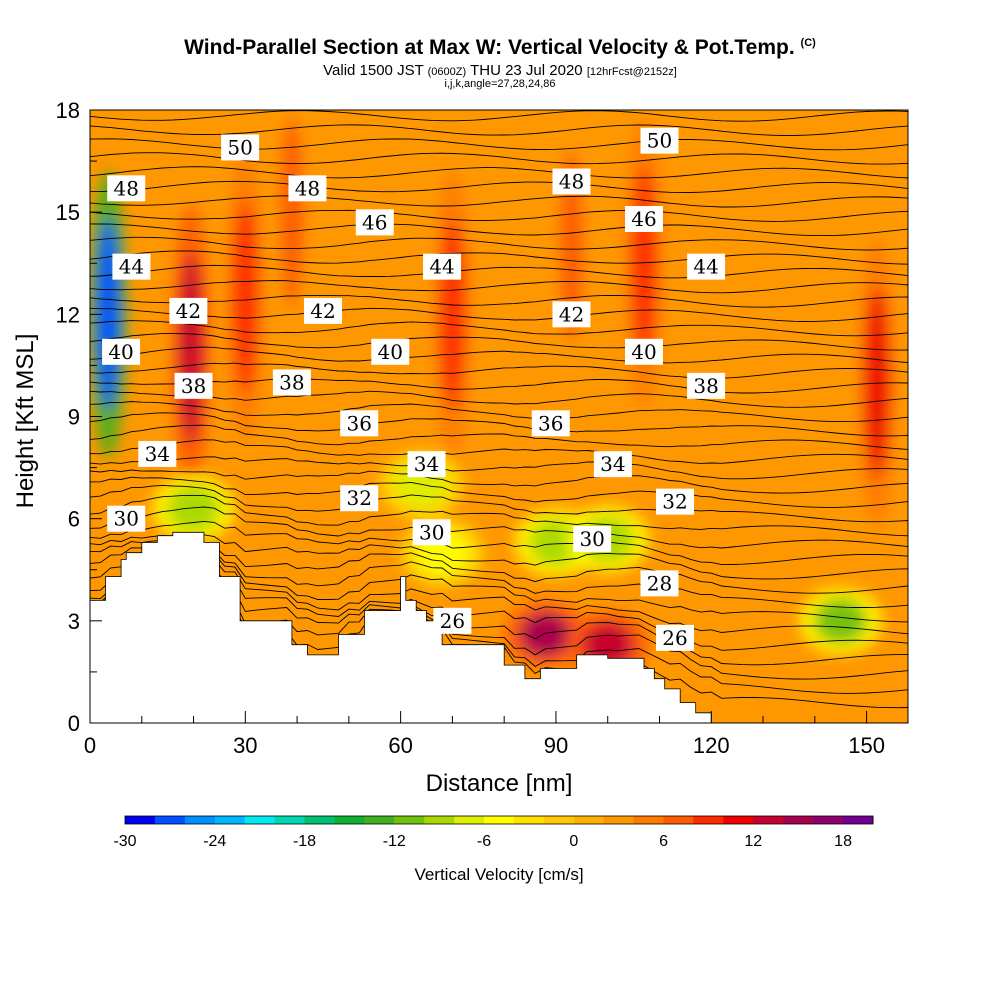 This screenshot has width=1000, height=1000. I want to click on theta-label: 48, so click(126, 188).